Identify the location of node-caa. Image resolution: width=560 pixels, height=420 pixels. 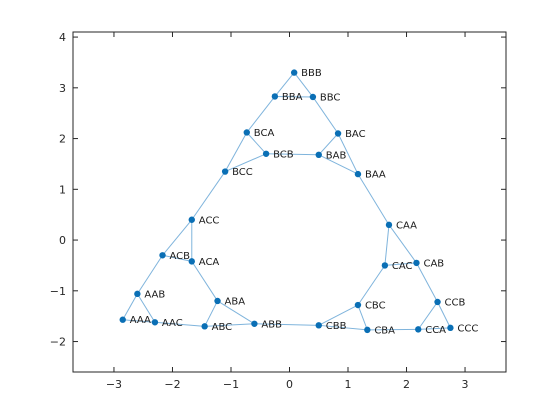
(389, 225).